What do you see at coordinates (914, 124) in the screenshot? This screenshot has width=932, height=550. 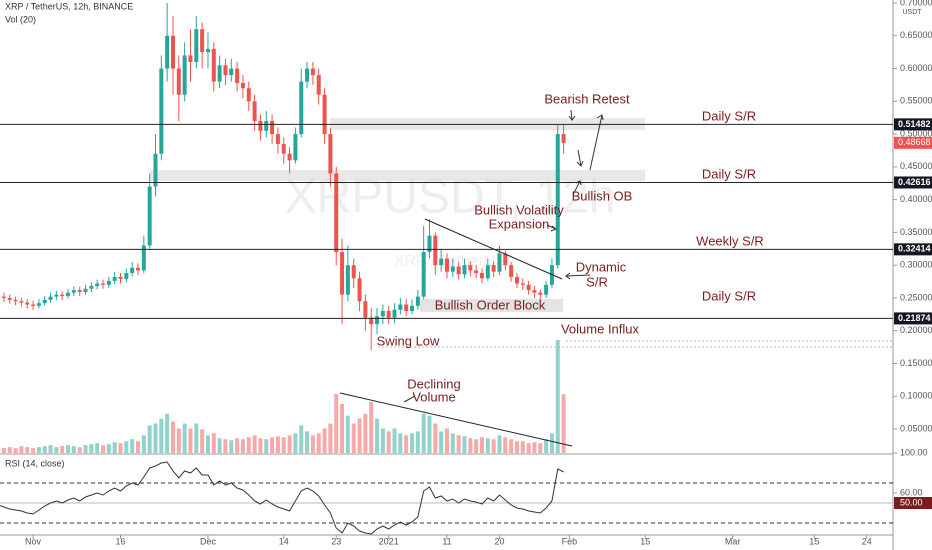 I see `level-label: 0.51482` at bounding box center [914, 124].